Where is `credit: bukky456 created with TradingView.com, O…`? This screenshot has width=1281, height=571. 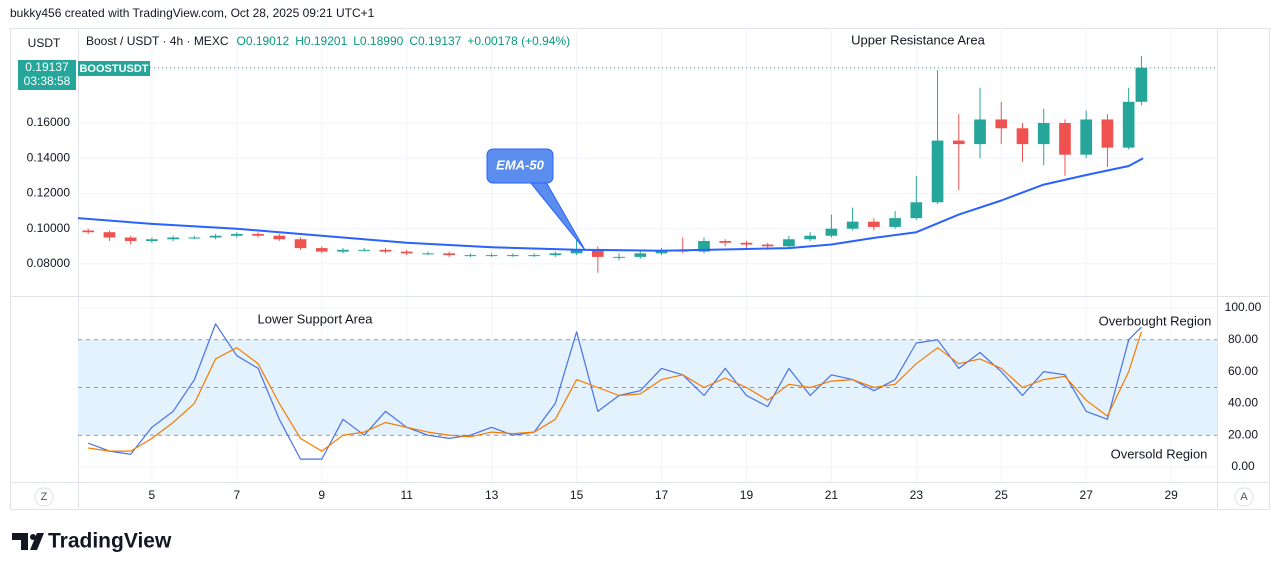 credit: bukky456 created with TradingView.com, O… is located at coordinates (192, 13).